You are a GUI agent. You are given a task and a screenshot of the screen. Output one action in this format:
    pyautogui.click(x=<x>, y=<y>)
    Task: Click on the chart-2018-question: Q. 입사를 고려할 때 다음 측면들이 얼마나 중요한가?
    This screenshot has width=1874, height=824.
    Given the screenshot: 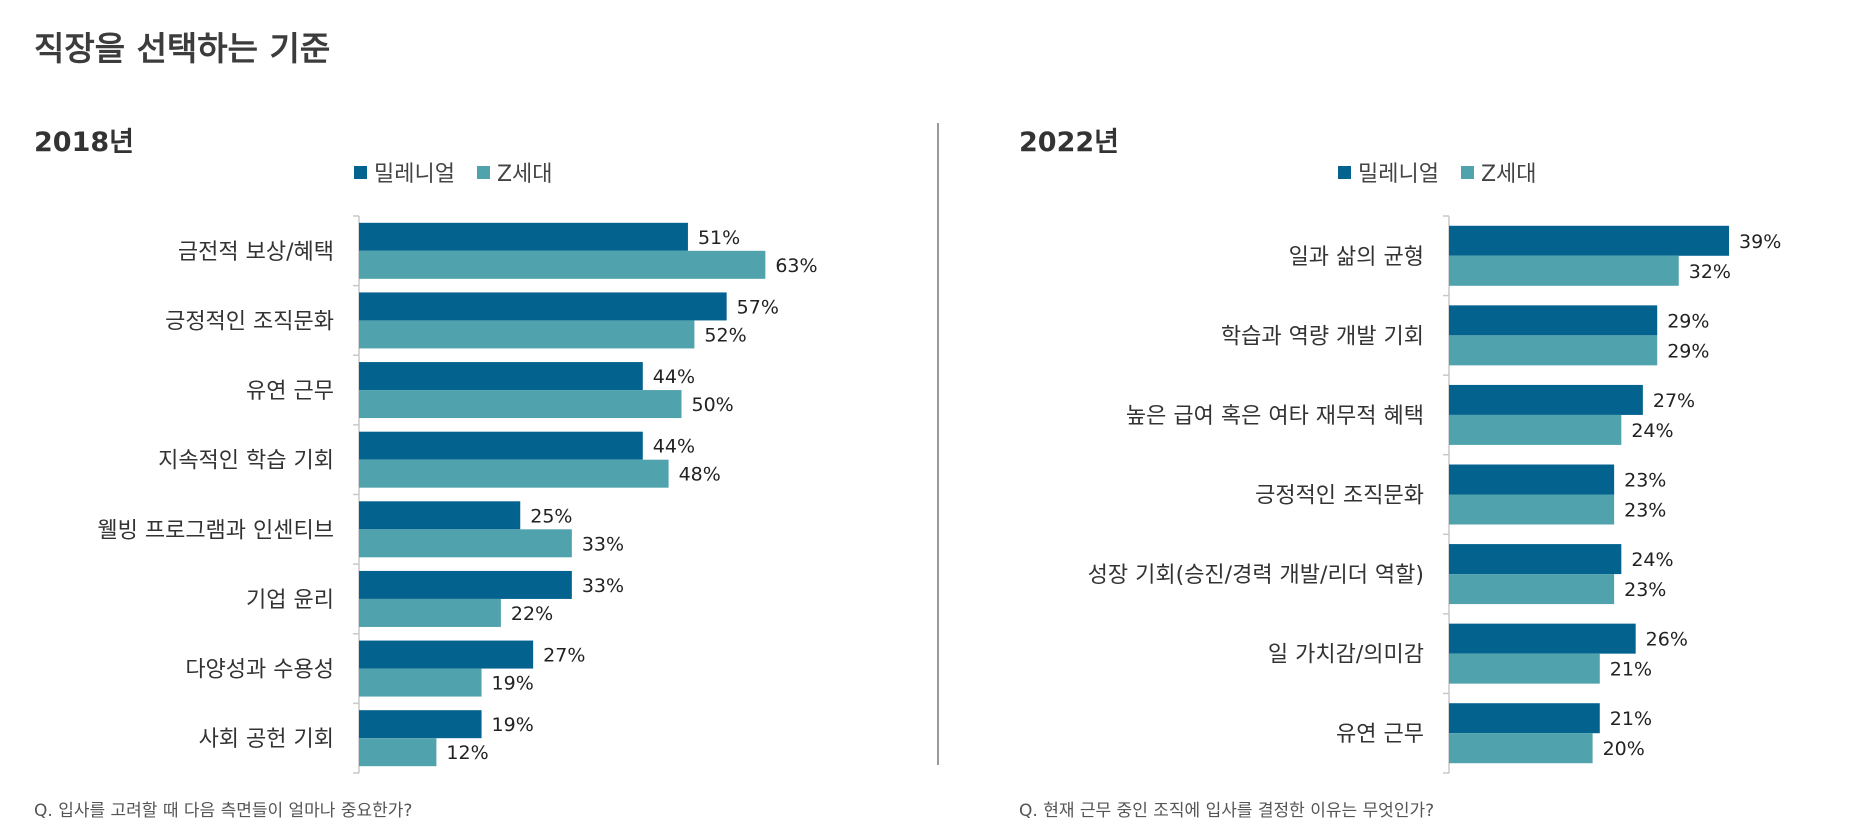 What is the action you would take?
    pyautogui.click(x=223, y=811)
    